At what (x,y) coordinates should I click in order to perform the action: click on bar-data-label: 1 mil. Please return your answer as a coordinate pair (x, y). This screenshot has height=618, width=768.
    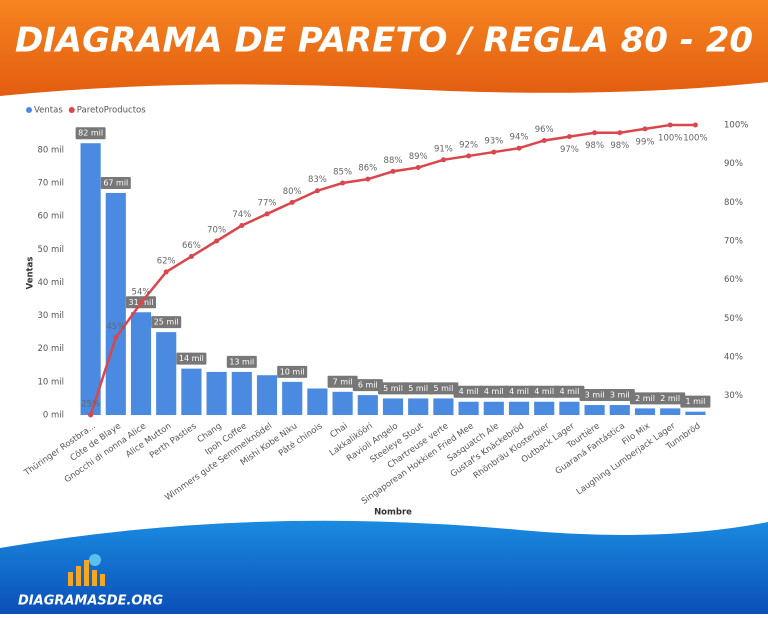
    Looking at the image, I should click on (695, 401).